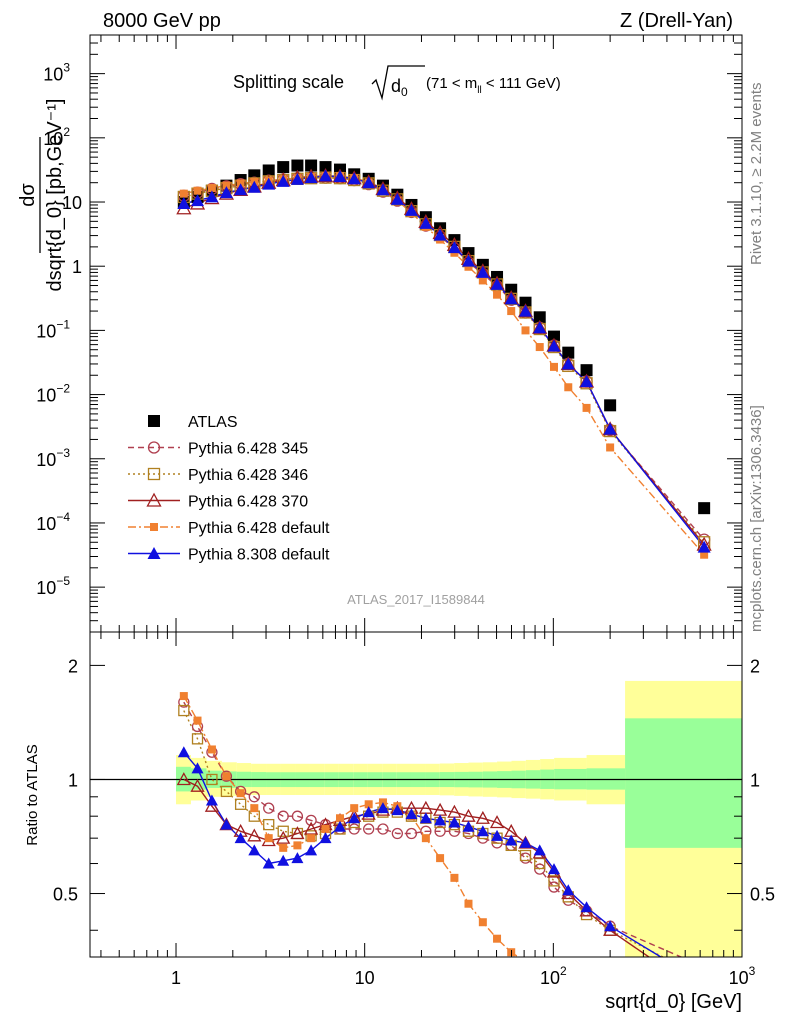  What do you see at coordinates (259, 528) in the screenshot?
I see `legend-label: Pythia 6.428 default` at bounding box center [259, 528].